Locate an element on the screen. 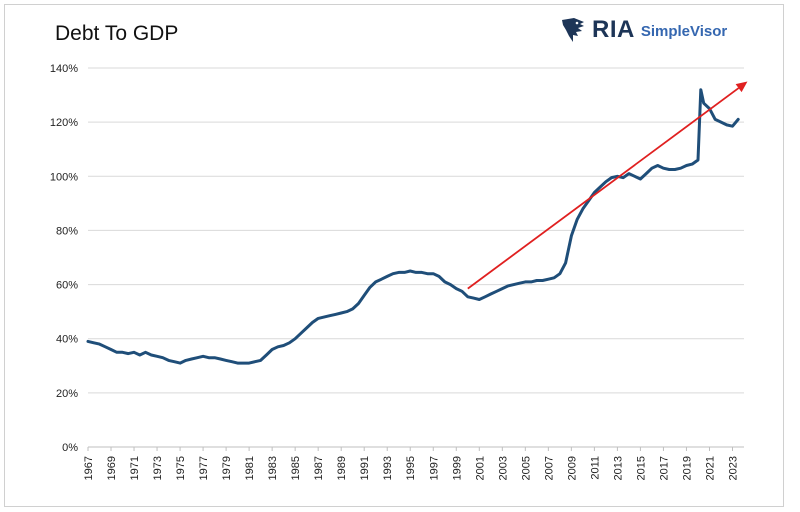 This screenshot has width=800, height=512. x-tick-label: 2001 is located at coordinates (480, 468).